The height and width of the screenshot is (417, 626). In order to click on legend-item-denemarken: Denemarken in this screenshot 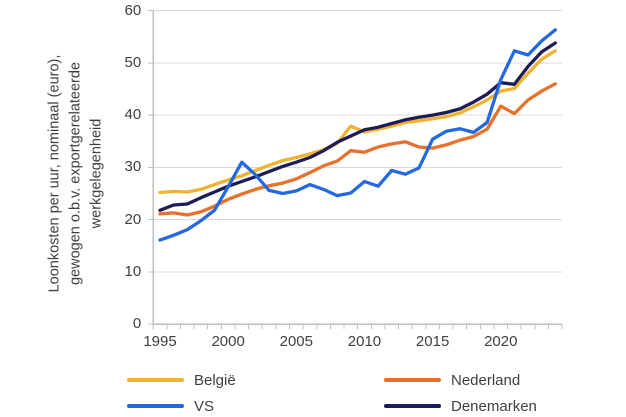, I will do `click(460, 406)`.